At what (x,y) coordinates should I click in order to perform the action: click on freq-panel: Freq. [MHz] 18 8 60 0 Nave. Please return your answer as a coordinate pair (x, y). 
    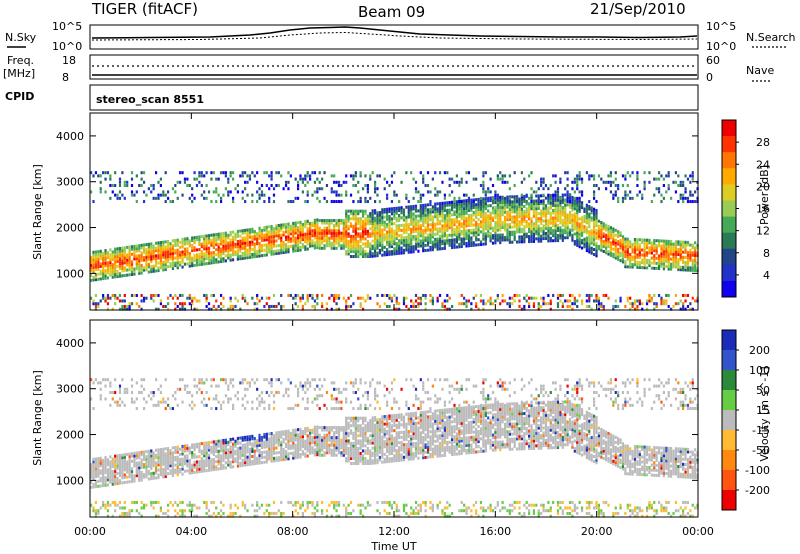
    Looking at the image, I should click on (388, 69).